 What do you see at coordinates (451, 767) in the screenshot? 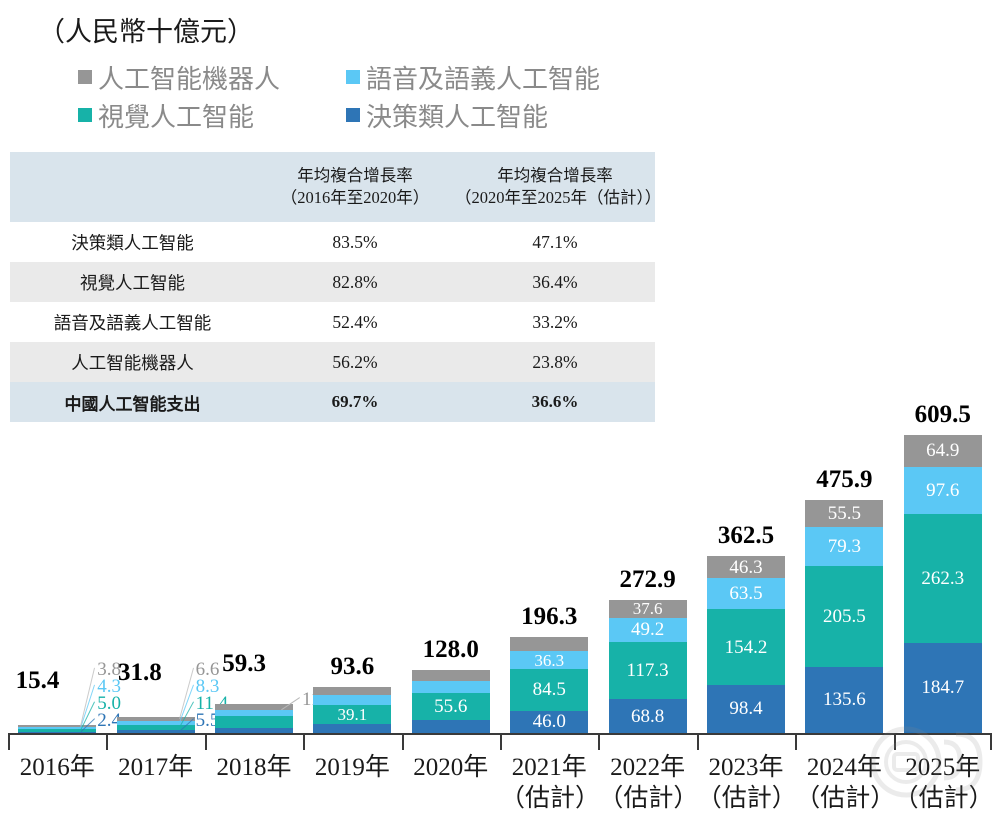
I see `x-axis-label-year: 2020年` at bounding box center [451, 767].